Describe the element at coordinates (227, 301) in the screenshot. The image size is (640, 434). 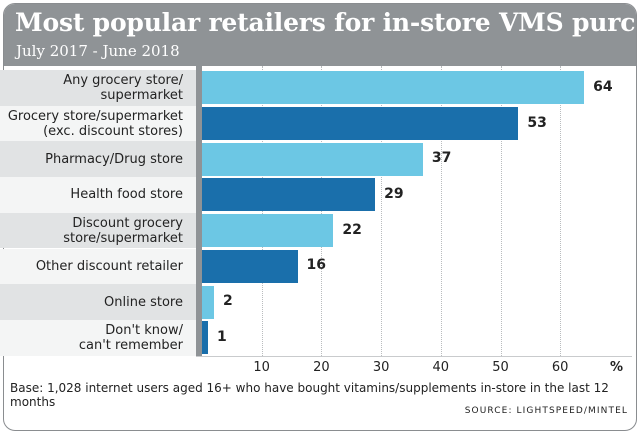
I see `data-label: 2` at that location.